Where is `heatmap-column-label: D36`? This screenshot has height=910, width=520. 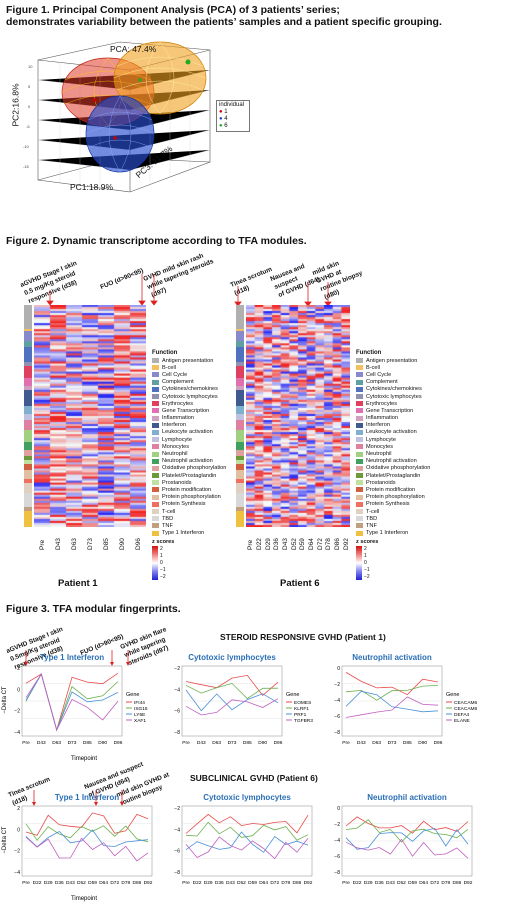 heatmap-column-label: D36 is located at coordinates (277, 544).